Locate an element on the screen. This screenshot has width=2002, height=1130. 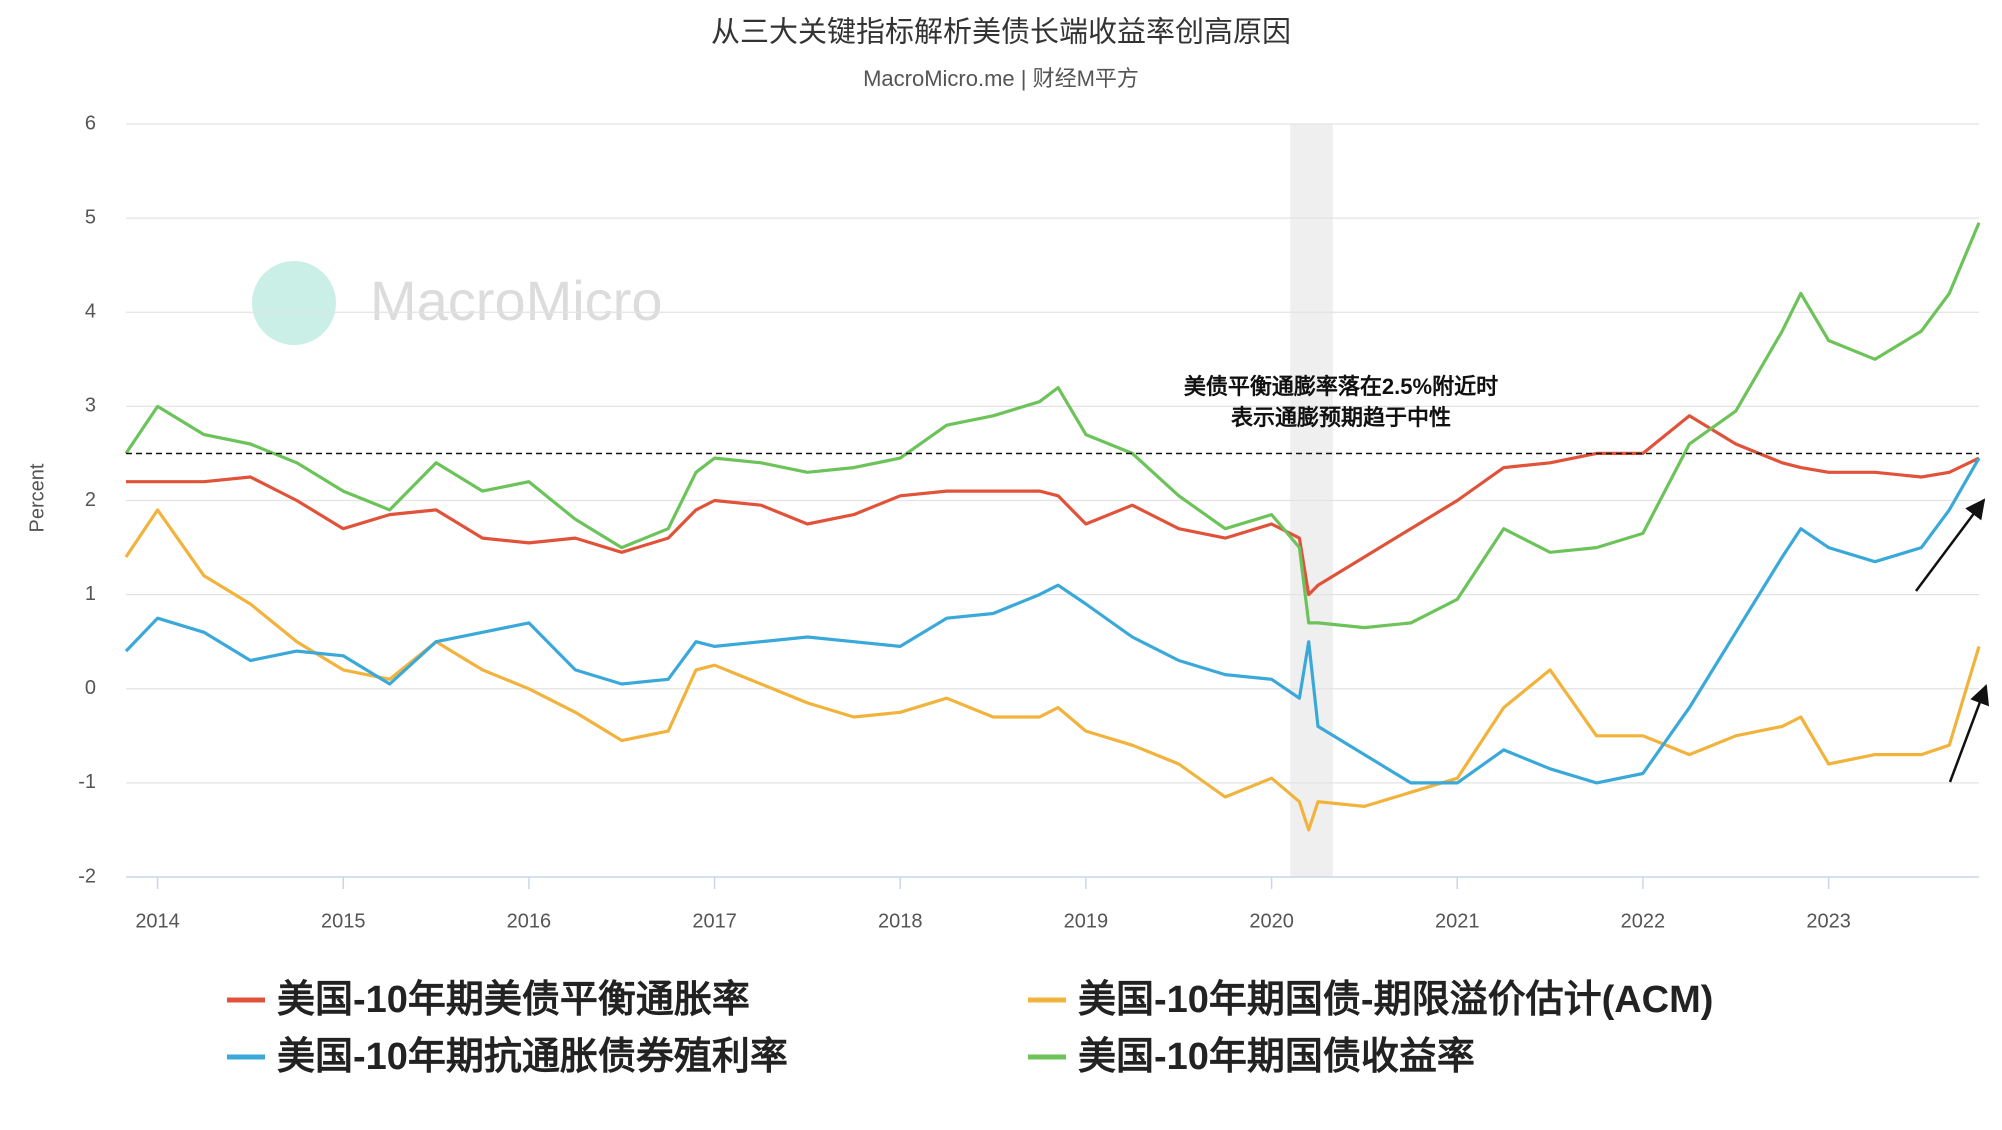
y-tick-label: 3 is located at coordinates (90, 406).